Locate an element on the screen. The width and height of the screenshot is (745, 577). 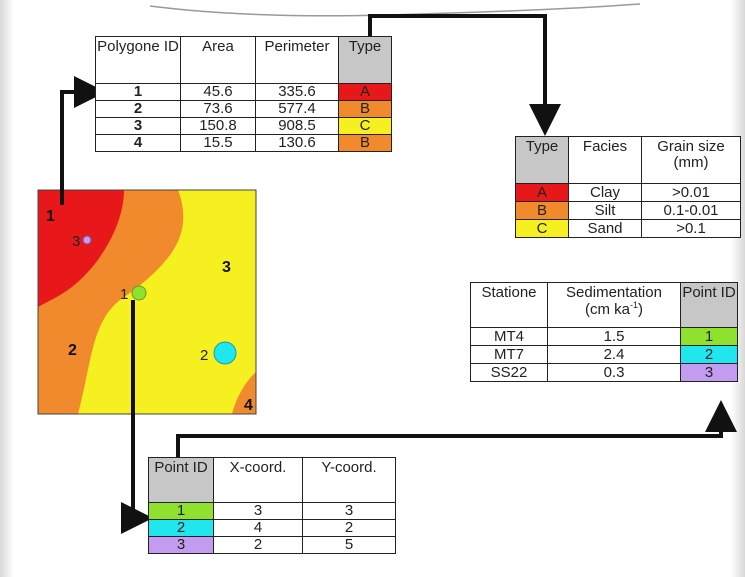
polygon-map is located at coordinates (147, 302).